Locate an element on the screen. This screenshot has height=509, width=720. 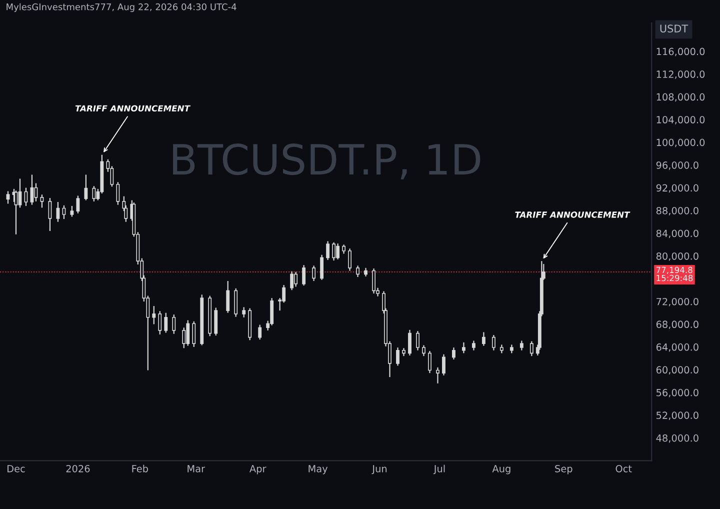
y-tick-label: 48,000.0 is located at coordinates (677, 438).